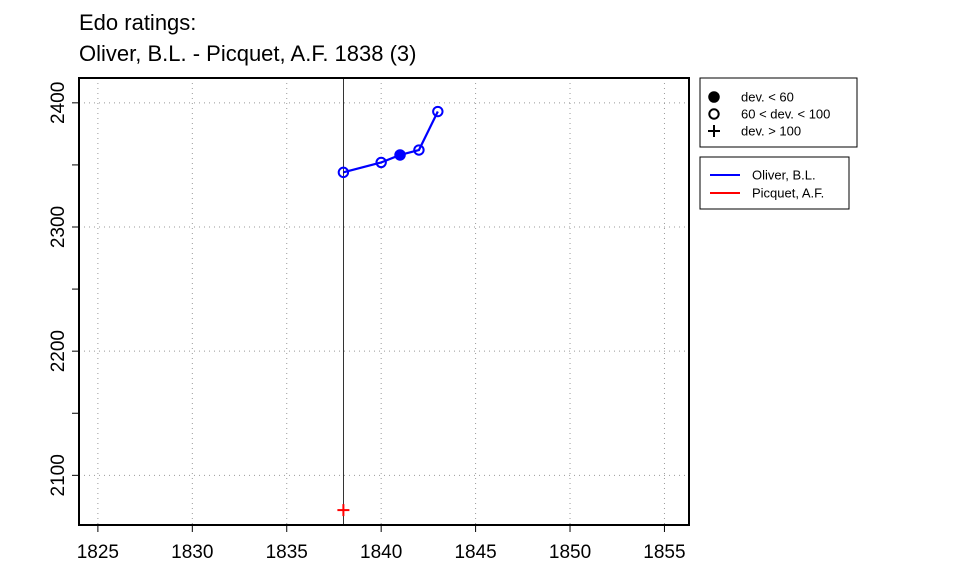 The width and height of the screenshot is (960, 576). Describe the element at coordinates (771, 131) in the screenshot. I see `legend-label: dev. > 100` at that location.